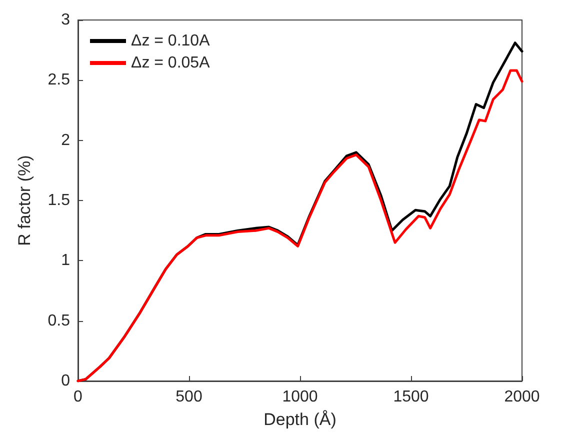  I want to click on y-tick-label: 0, so click(65, 381).